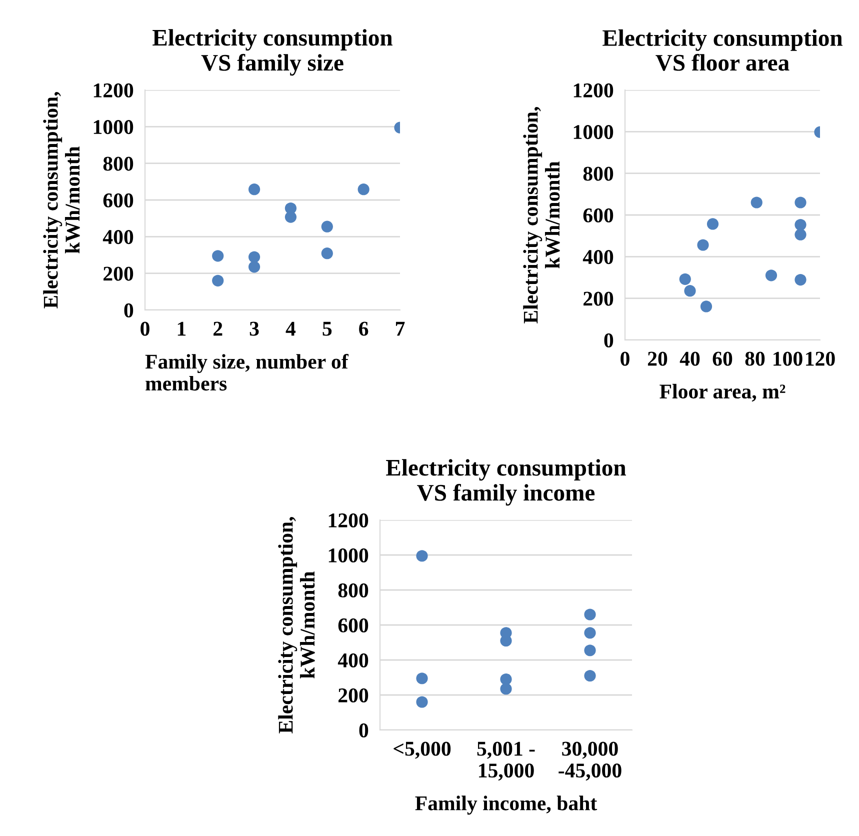 This screenshot has width=859, height=836. Describe the element at coordinates (722, 359) in the screenshot. I see `x-tick-label: 60` at that location.